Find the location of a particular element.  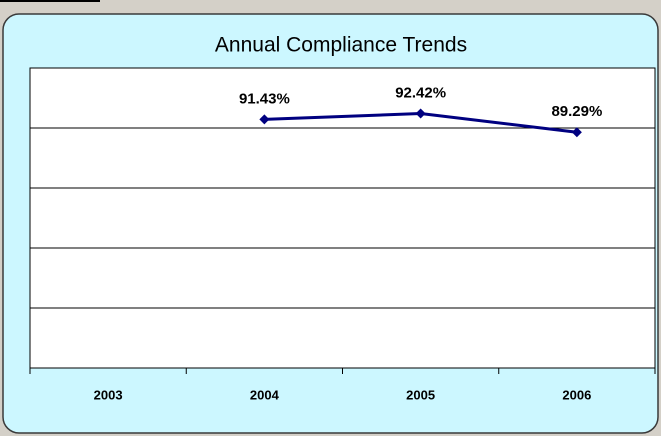

data-label: 89.29% is located at coordinates (576, 111).